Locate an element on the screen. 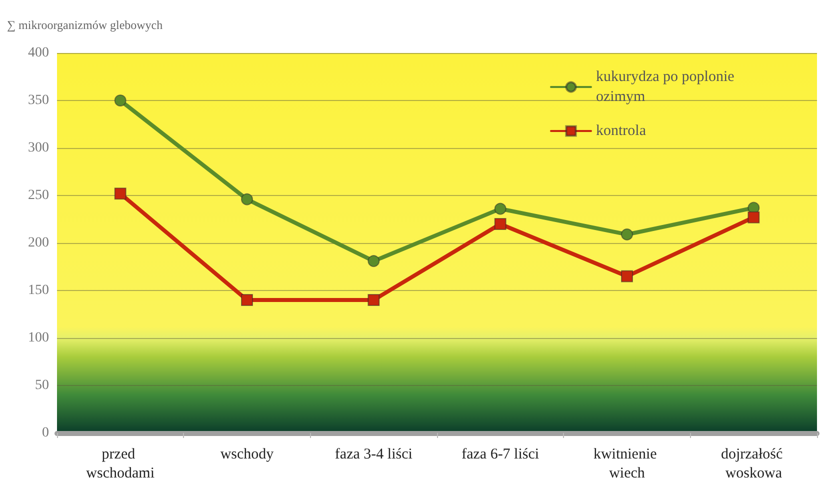 The width and height of the screenshot is (821, 496). y-tick-label: 300 is located at coordinates (38, 148).